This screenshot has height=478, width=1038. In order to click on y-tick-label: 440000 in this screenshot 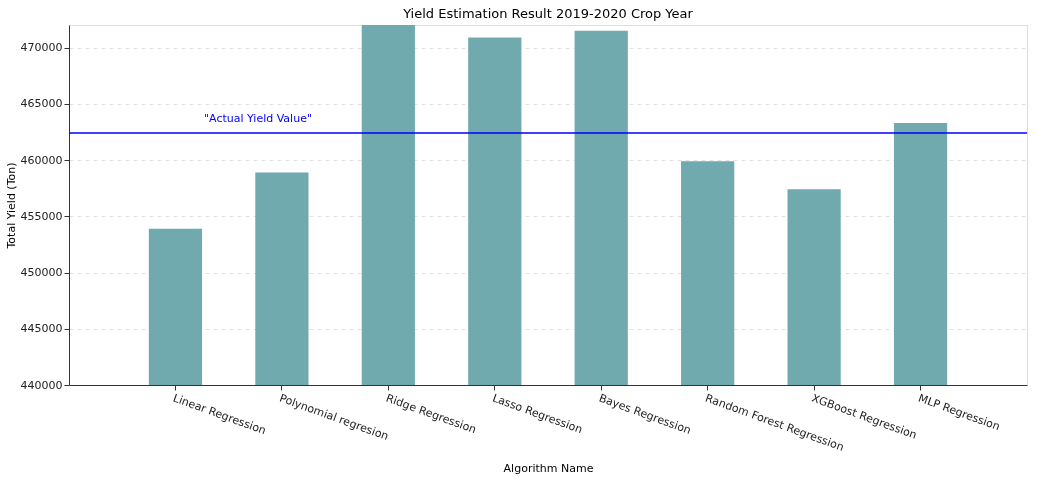, I will do `click(41, 385)`.